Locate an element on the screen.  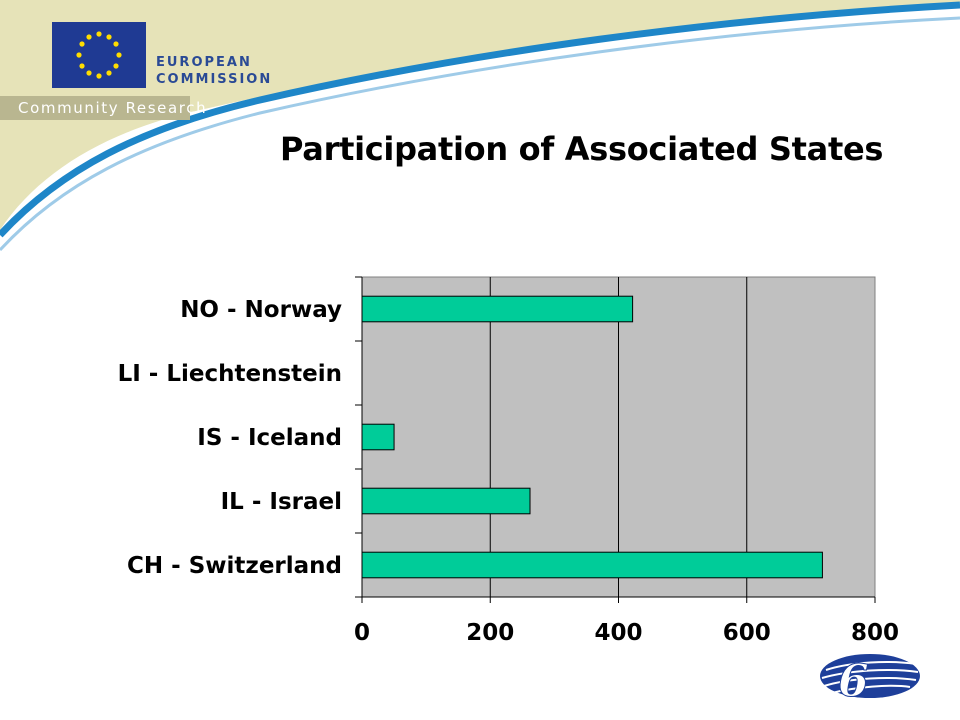
bar-is is located at coordinates (378, 437).